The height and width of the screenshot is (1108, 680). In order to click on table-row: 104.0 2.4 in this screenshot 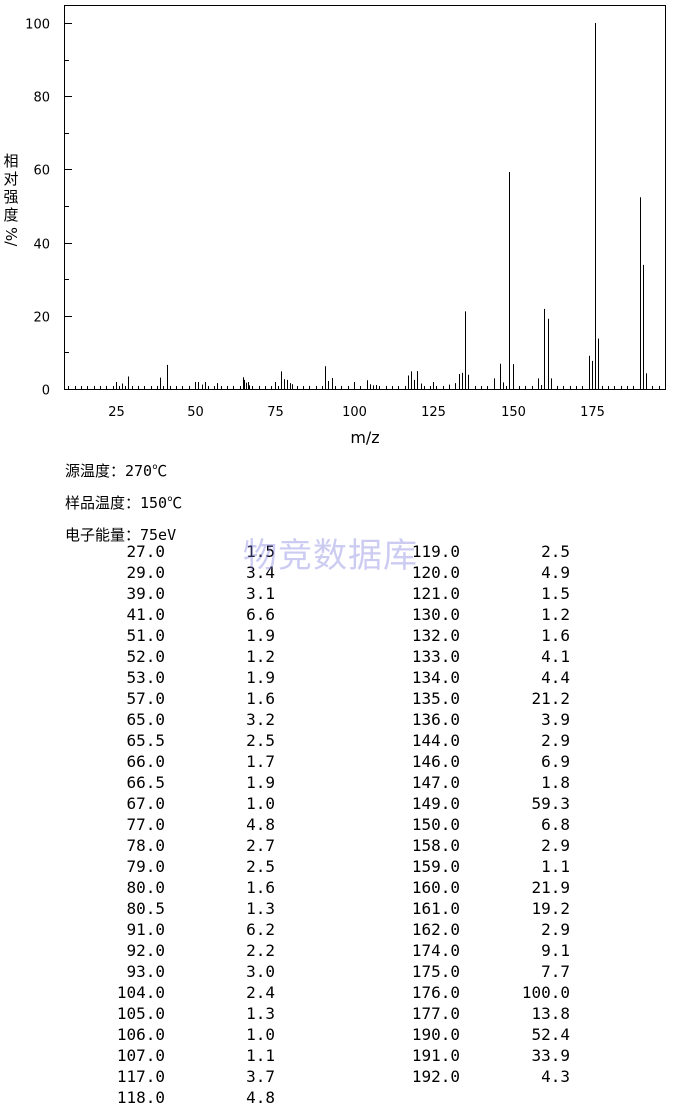, I will do `click(340, 992)`.